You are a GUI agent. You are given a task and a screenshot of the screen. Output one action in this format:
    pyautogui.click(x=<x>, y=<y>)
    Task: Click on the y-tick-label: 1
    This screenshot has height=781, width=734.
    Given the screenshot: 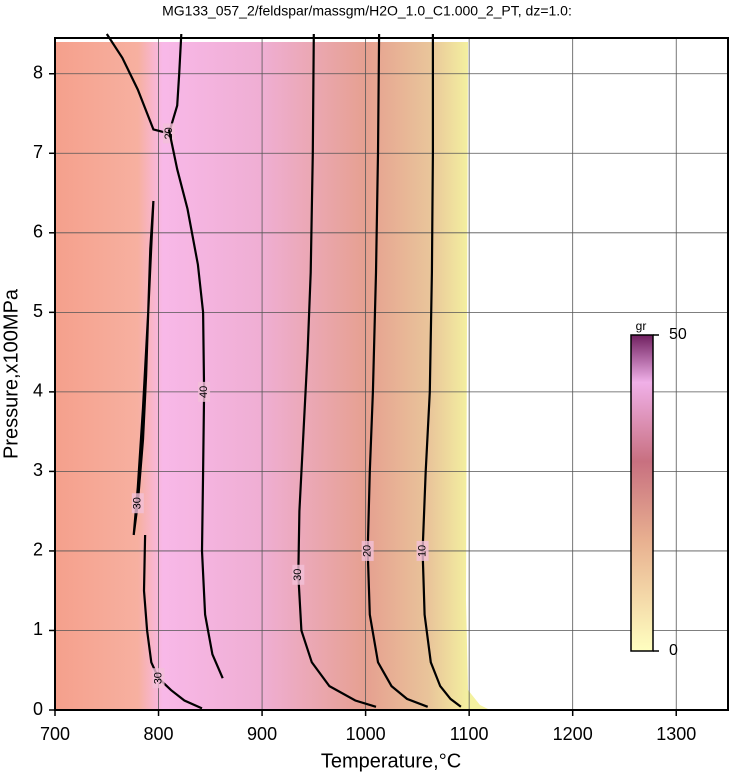 What is the action you would take?
    pyautogui.click(x=38, y=629)
    